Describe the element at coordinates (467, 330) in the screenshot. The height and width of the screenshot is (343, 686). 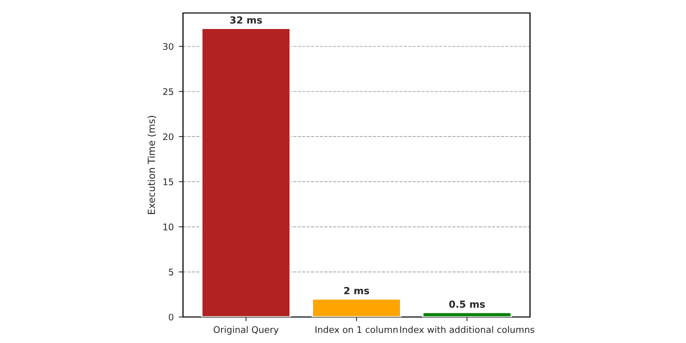
I see `x-tick-label: Index with additional columns` at that location.